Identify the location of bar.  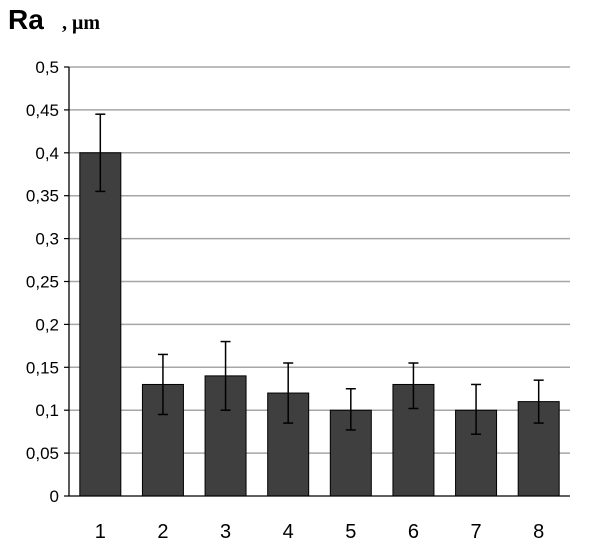
(100, 324).